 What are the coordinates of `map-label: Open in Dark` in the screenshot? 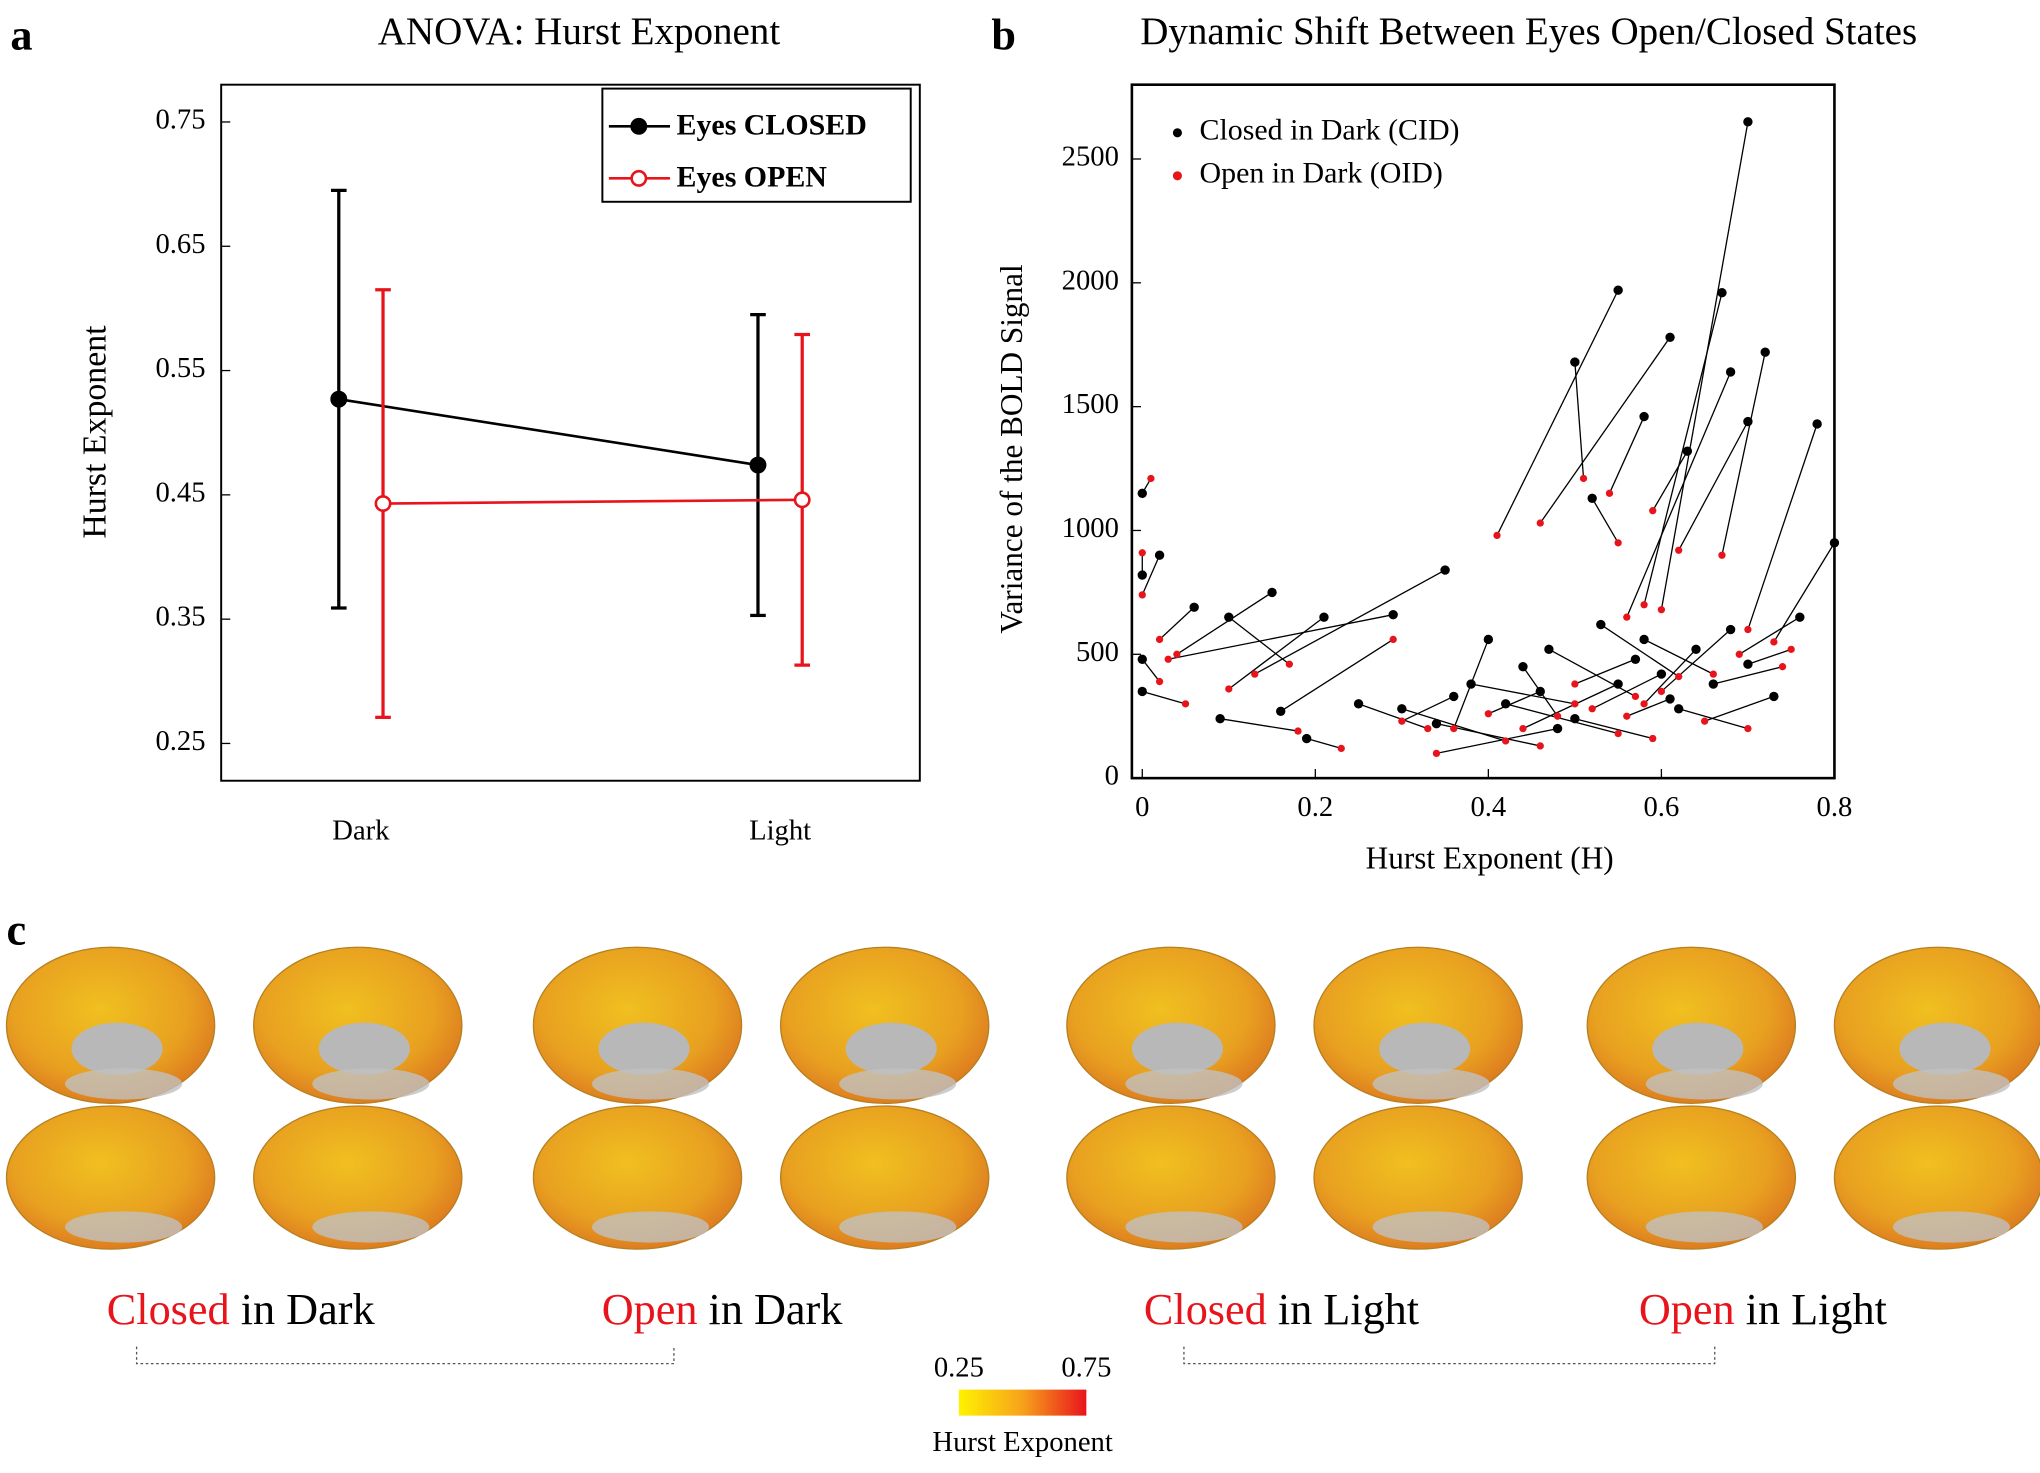 It's located at (723, 1309).